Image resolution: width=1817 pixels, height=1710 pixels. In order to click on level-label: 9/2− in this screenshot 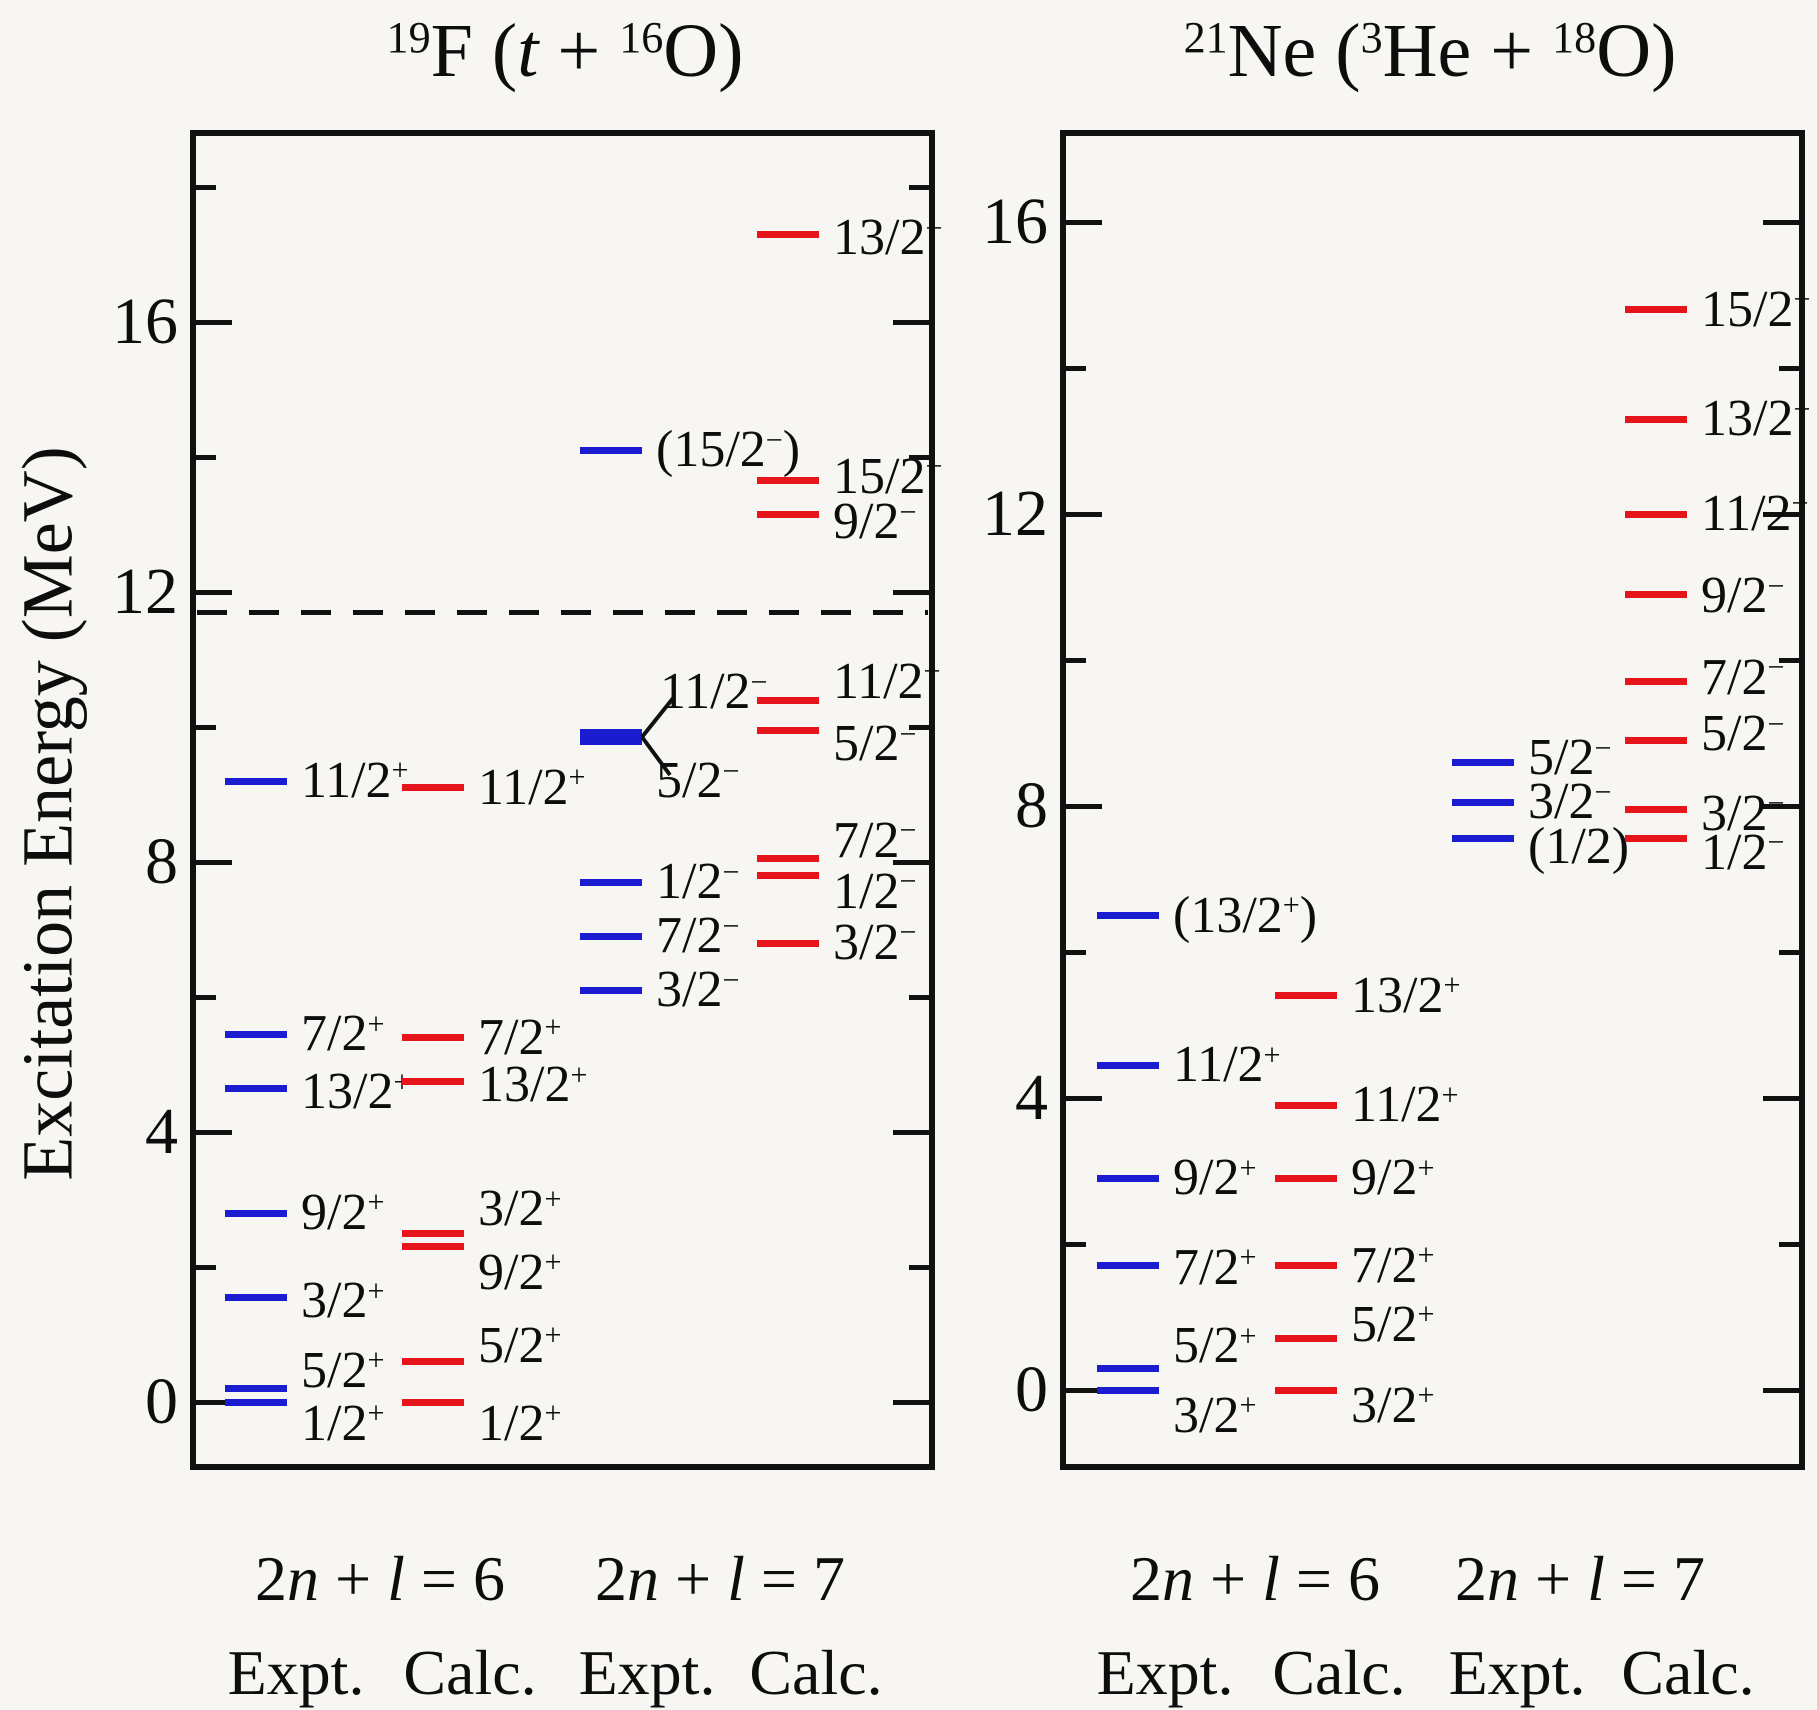, I will do `click(1742, 596)`.